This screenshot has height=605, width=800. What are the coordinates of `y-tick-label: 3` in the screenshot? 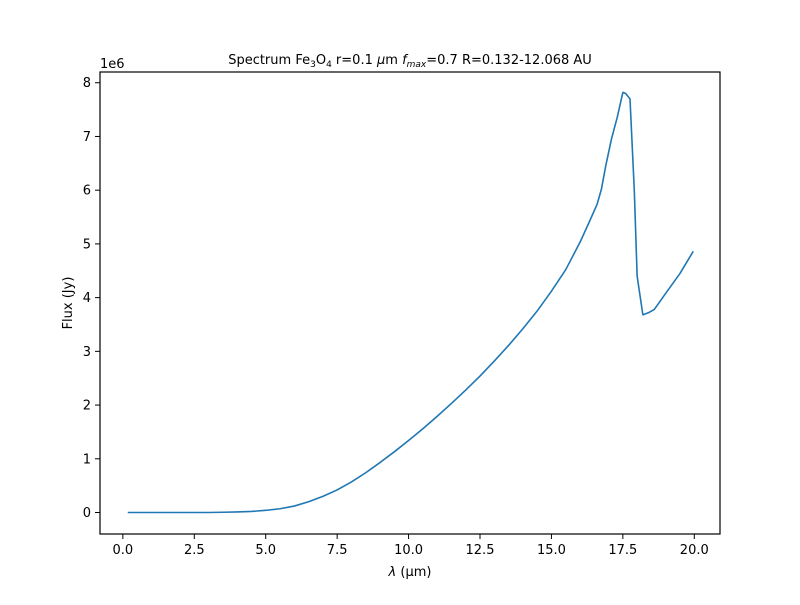 It's located at (87, 352).